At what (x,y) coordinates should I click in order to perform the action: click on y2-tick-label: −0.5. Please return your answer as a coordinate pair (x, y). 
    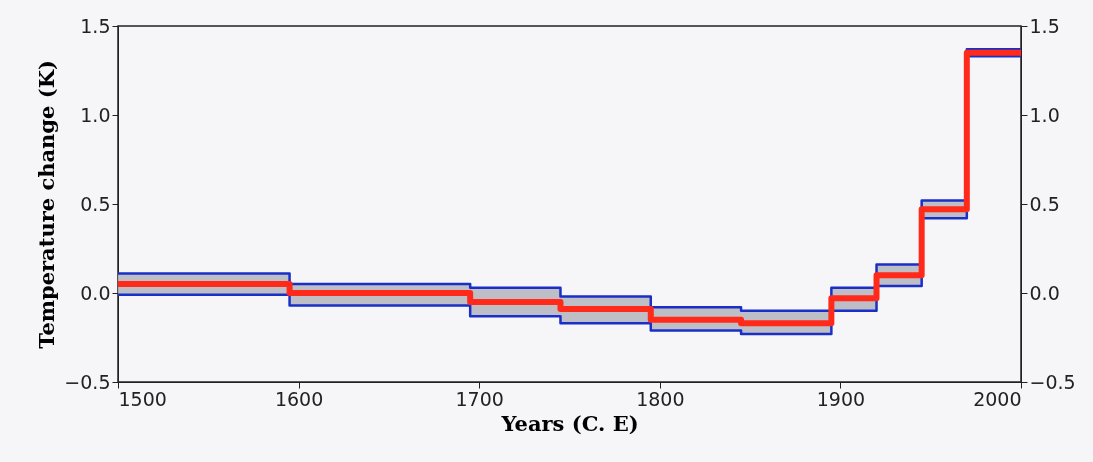
    Looking at the image, I should click on (1052, 381).